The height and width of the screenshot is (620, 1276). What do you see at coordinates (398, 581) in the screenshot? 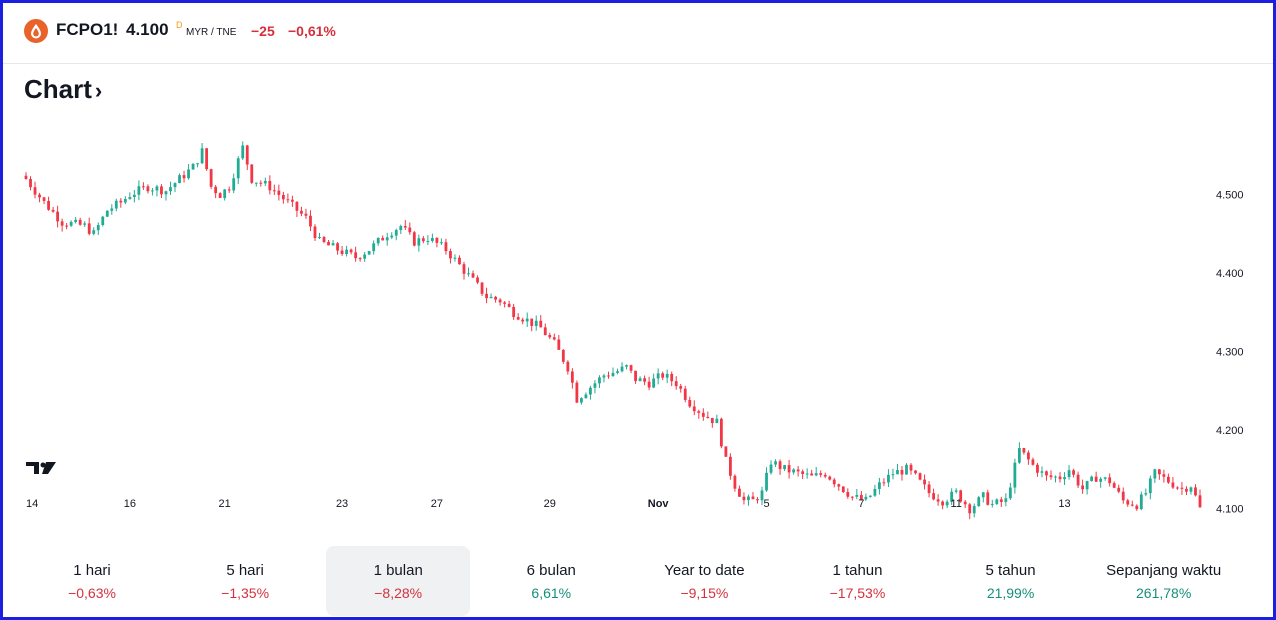
I see `period-tab: 1 bulan −8,28%` at bounding box center [398, 581].